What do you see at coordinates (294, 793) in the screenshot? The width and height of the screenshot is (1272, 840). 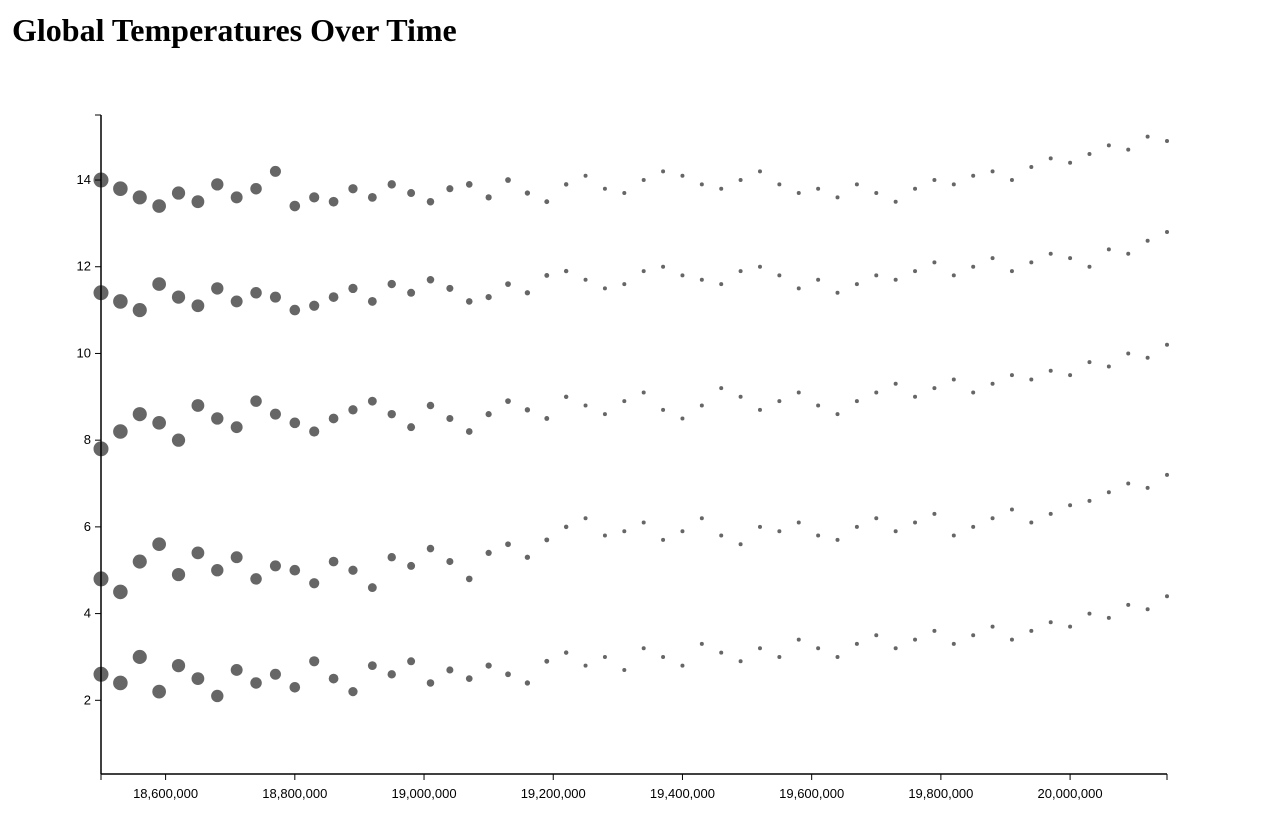 I see `x-tick-label: 18,800,000` at bounding box center [294, 793].